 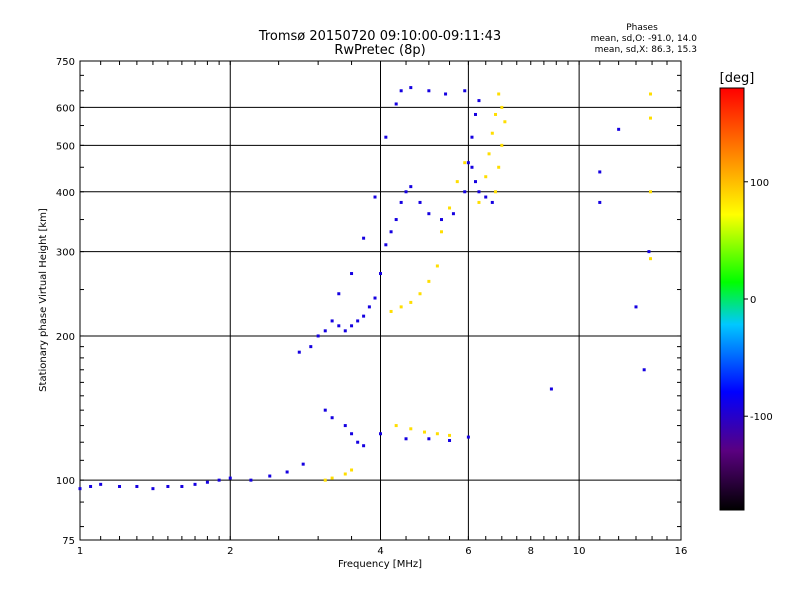 I want to click on x-axis-label: Frequency [MHz], so click(x=380, y=564).